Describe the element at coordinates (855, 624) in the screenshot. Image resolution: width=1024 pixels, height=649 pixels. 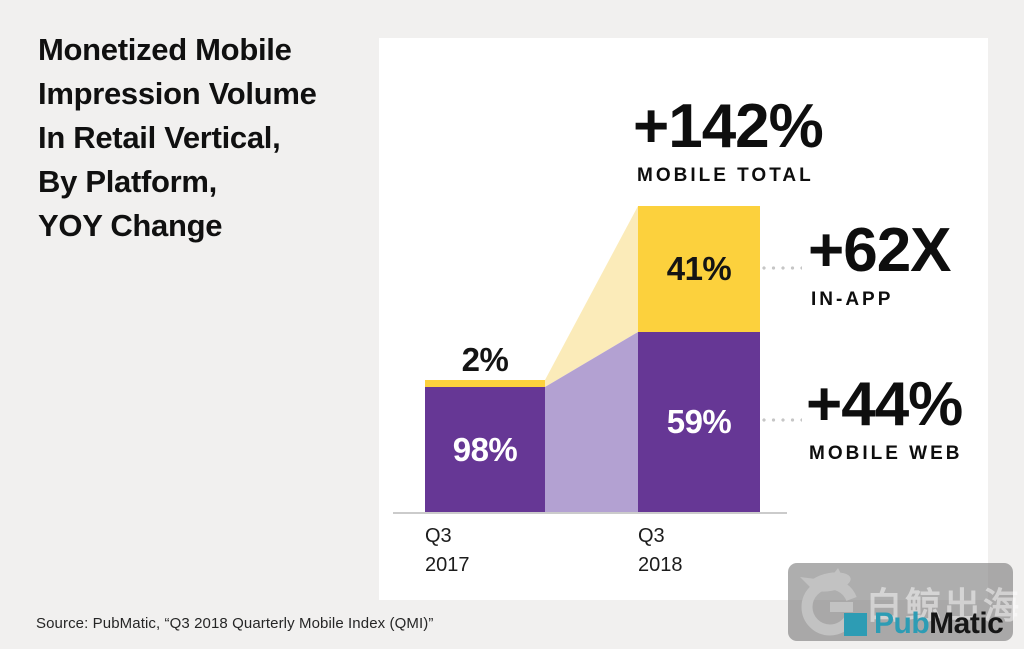
I see `pubmatic-logo-icon` at that location.